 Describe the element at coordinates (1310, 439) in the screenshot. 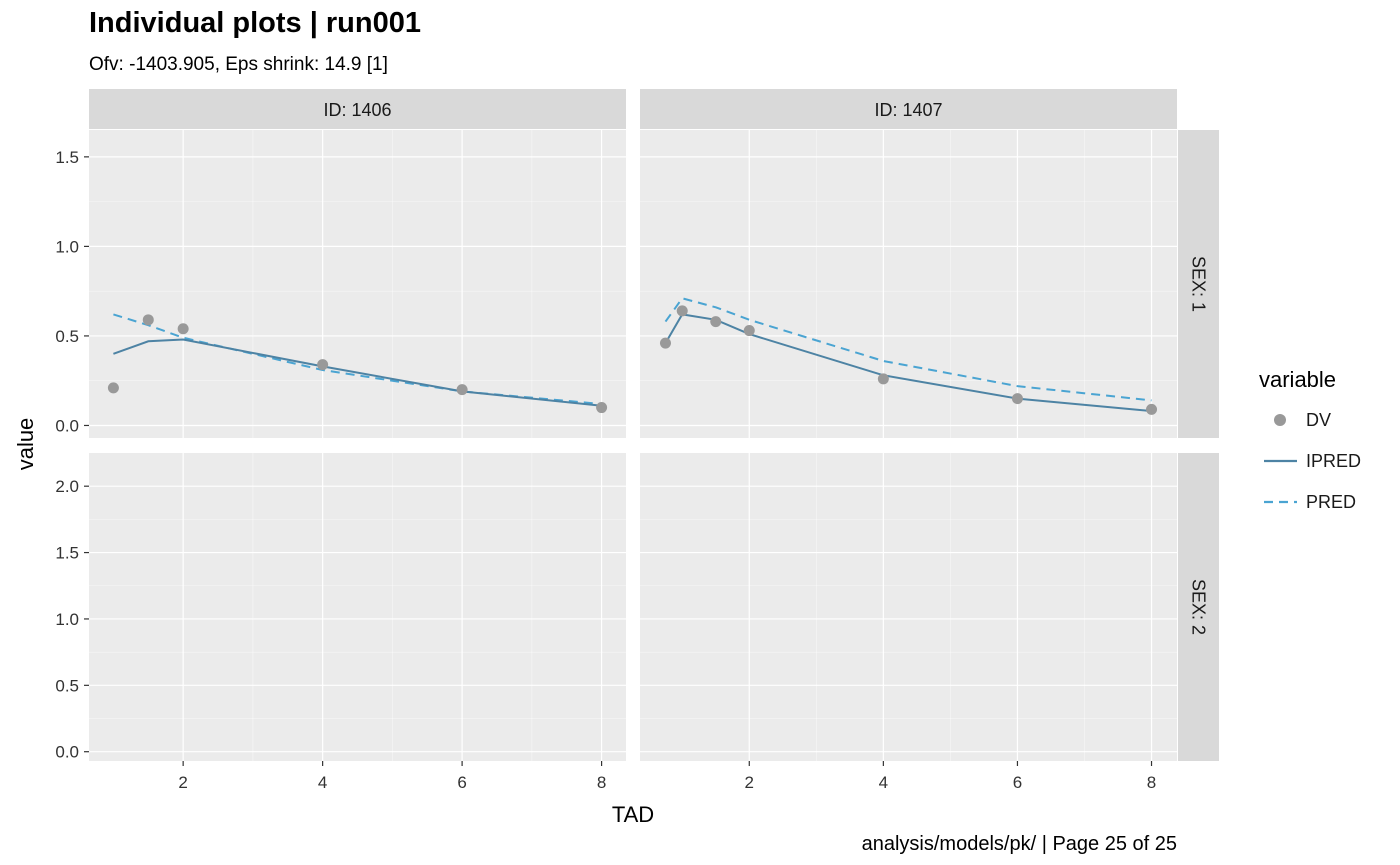

I see `legend: variable DV IPRED PRED` at that location.